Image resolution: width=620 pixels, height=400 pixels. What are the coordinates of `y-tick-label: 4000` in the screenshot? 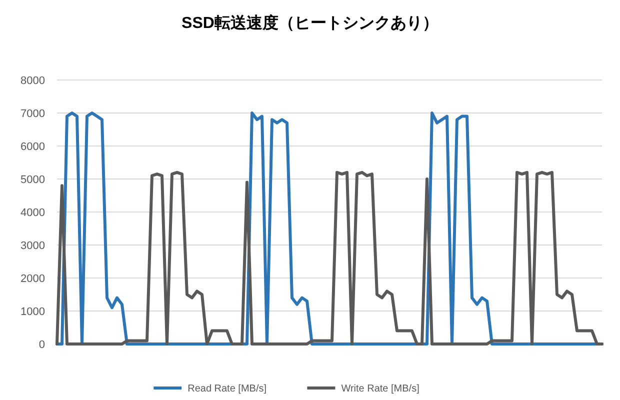 It's located at (32, 212).